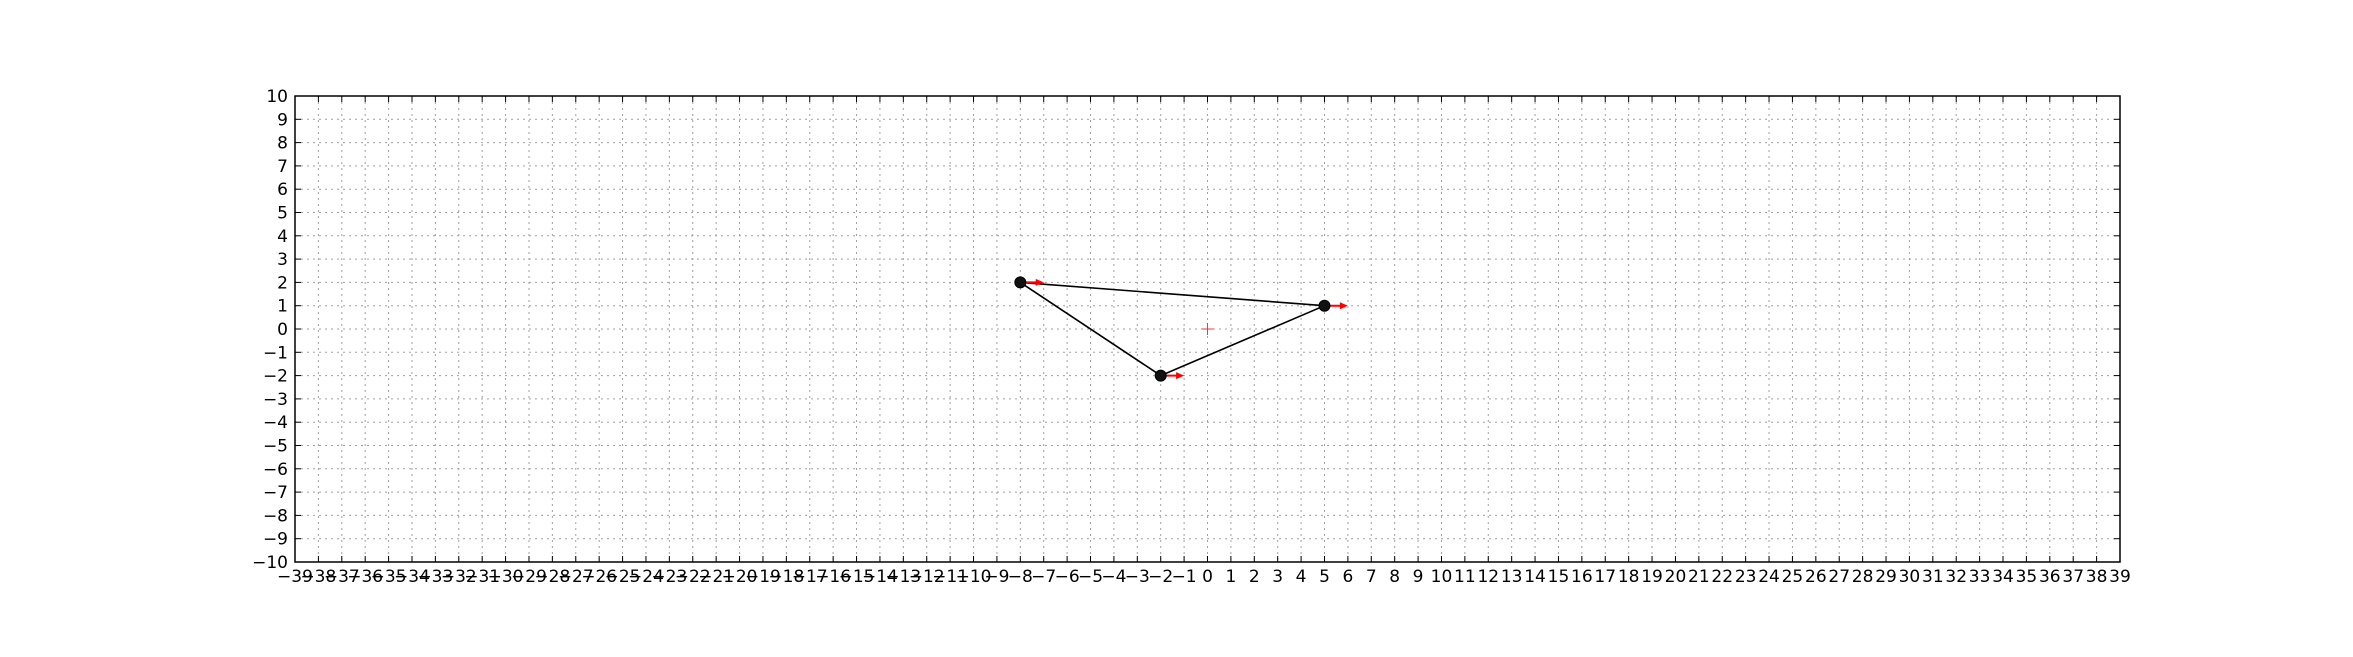 The height and width of the screenshot is (657, 2353). Describe the element at coordinates (270, 563) in the screenshot. I see `y-tick-label: −10` at that location.